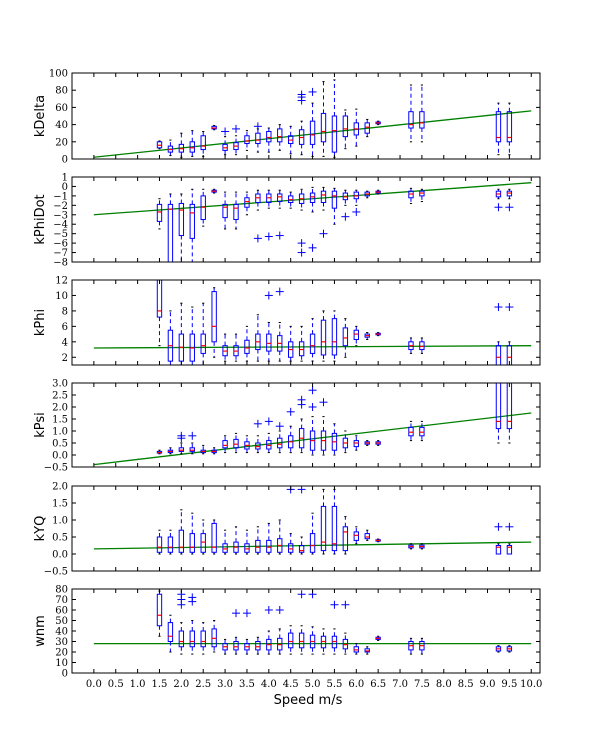 The height and width of the screenshot is (750, 600). Describe the element at coordinates (61, 653) in the screenshot. I see `ytick-label: 20` at that location.